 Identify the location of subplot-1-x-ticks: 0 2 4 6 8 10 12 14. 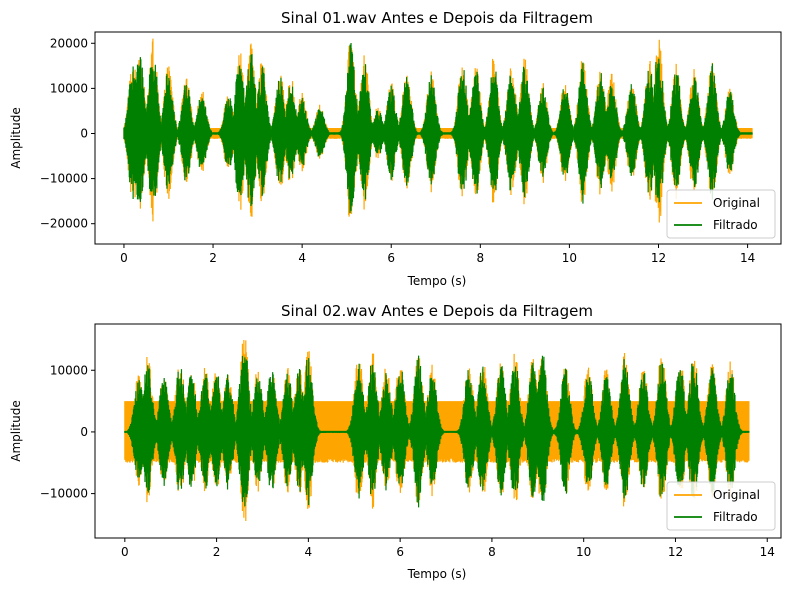
(437, 254).